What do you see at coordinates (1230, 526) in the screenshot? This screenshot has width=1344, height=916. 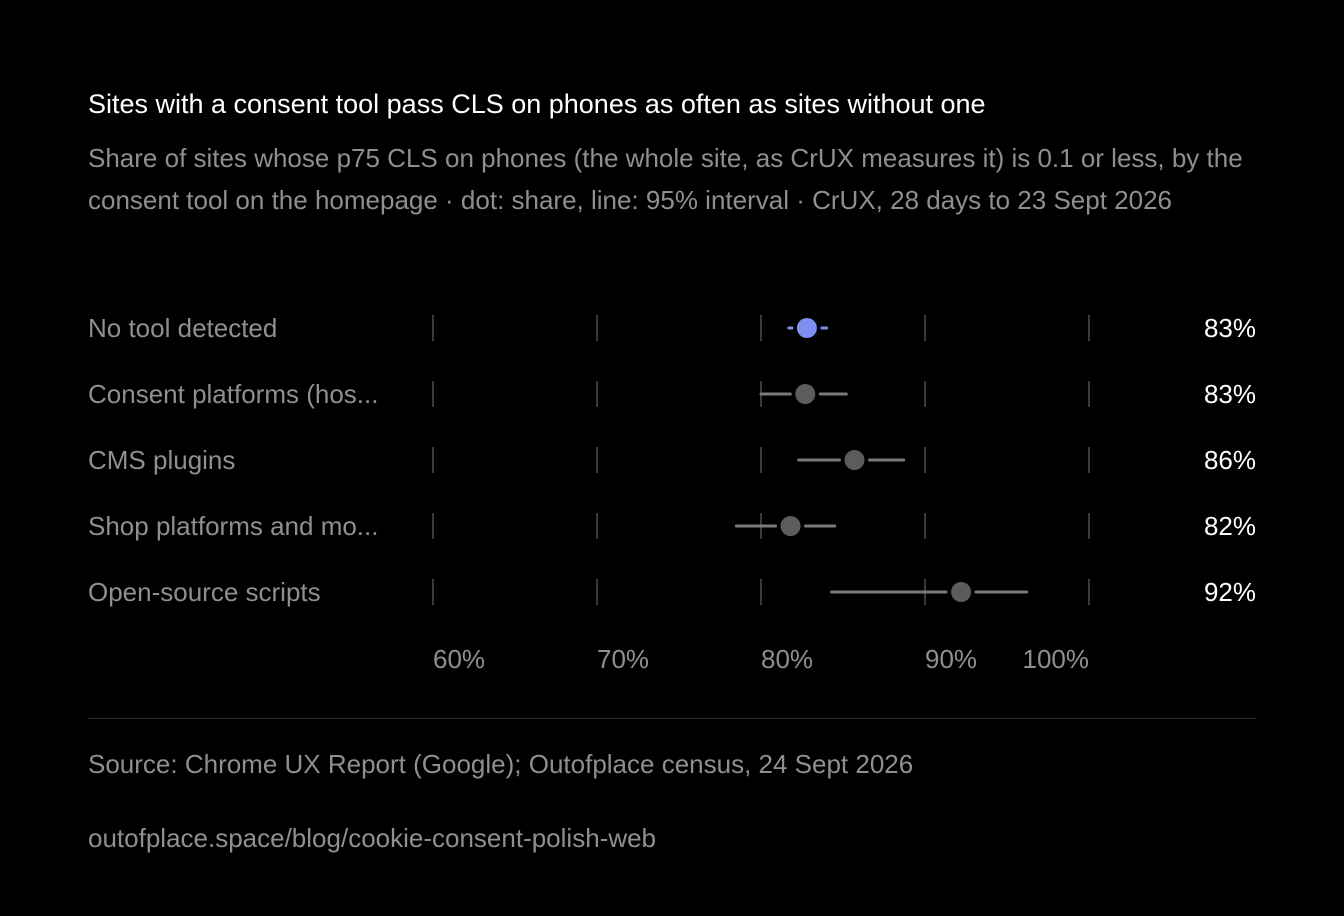 I see `value-label: 82%` at bounding box center [1230, 526].